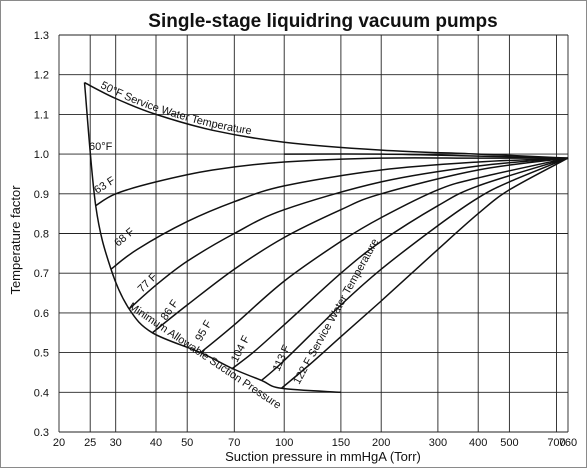 The width and height of the screenshot is (587, 468). I want to click on x-tick-label: 700, so click(556, 443).